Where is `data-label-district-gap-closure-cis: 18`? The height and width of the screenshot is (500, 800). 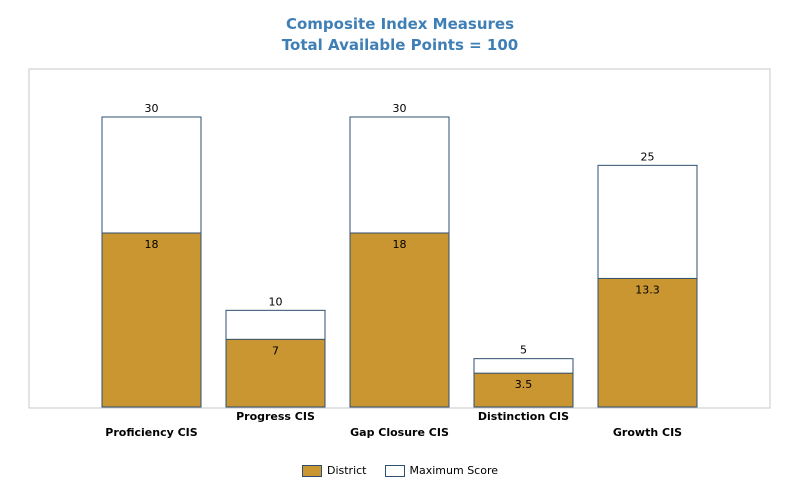
data-label-district-gap-closure-cis: 18 is located at coordinates (400, 244).